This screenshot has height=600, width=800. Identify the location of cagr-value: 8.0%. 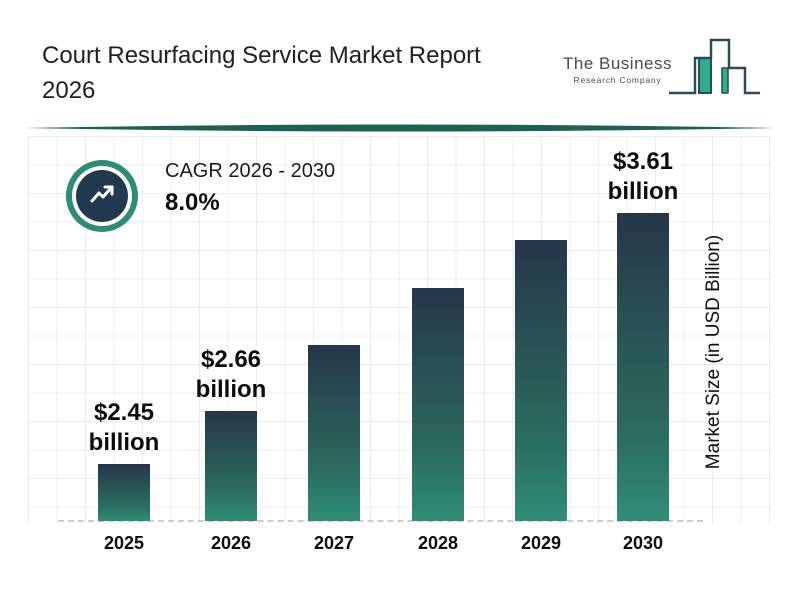
(192, 202).